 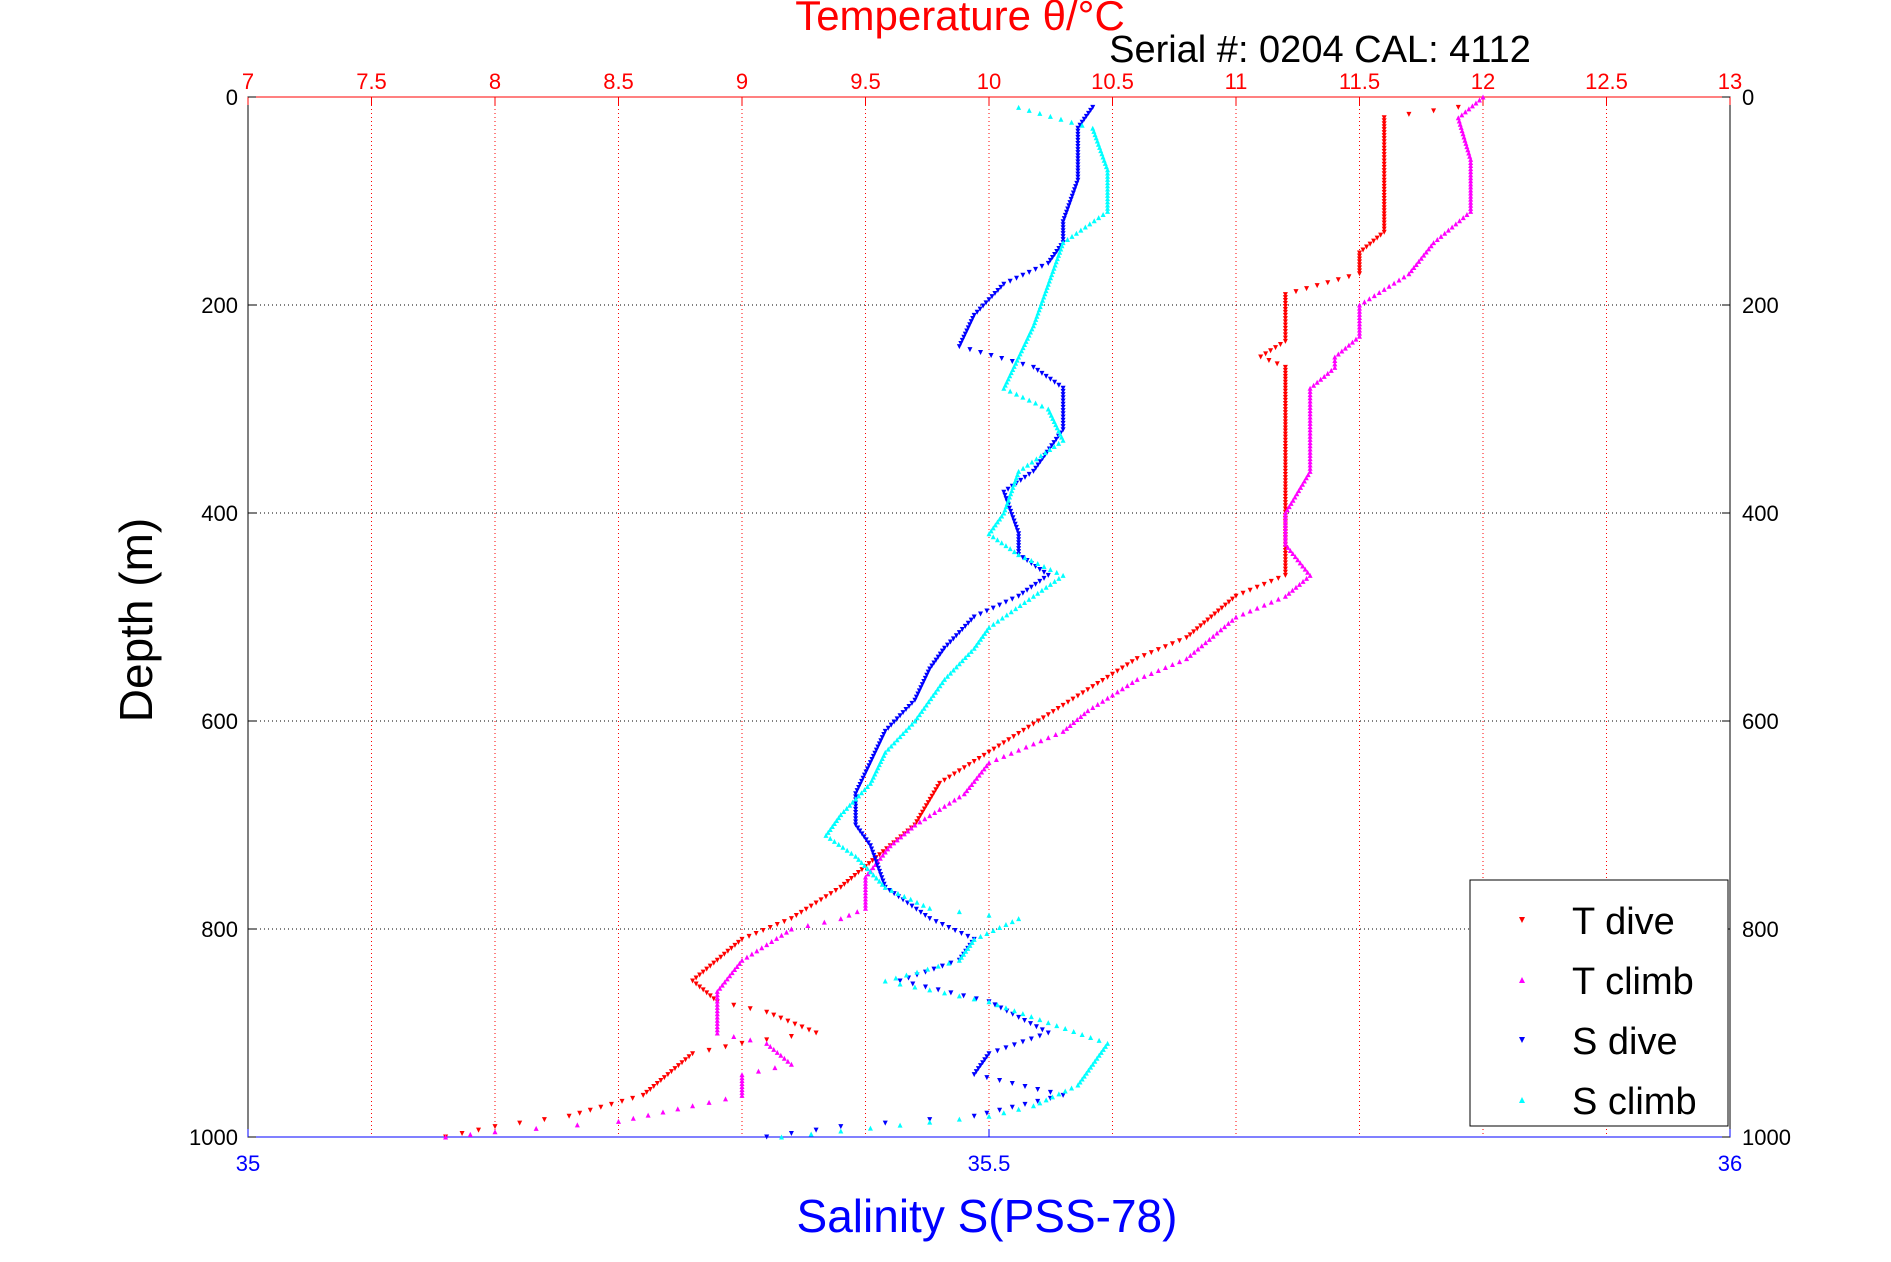 What do you see at coordinates (1634, 1102) in the screenshot?
I see `legend-label: S climb` at bounding box center [1634, 1102].